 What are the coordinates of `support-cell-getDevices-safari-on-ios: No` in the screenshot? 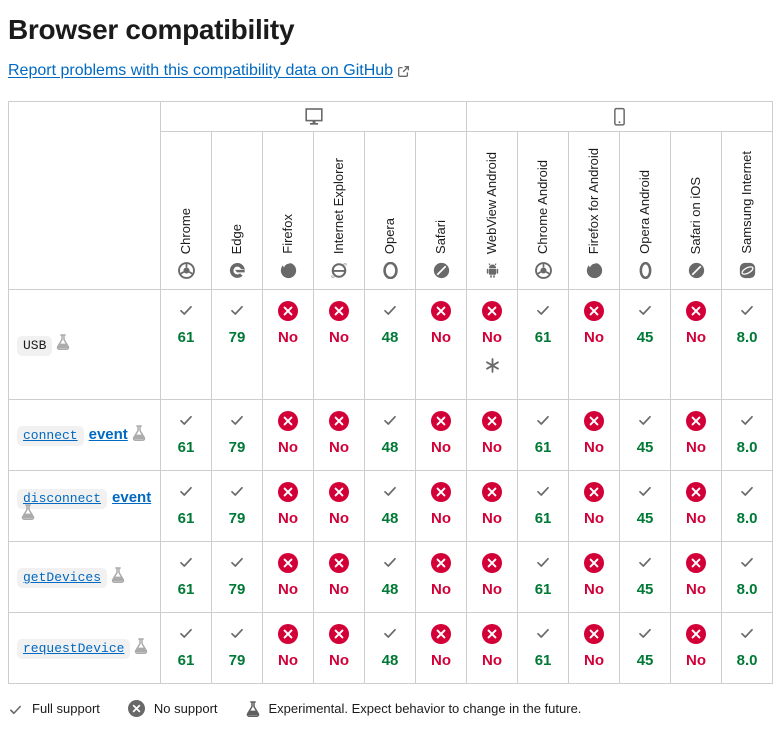 It's located at (696, 577).